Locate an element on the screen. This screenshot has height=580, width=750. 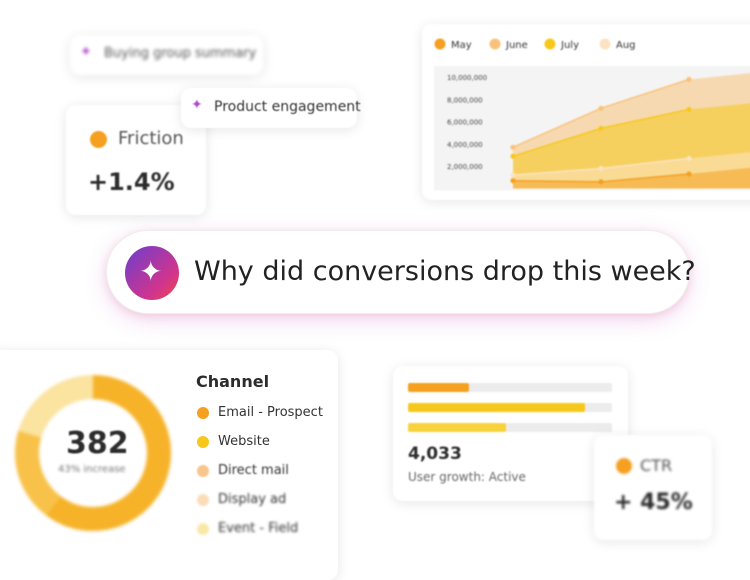
legend-label: June is located at coordinates (516, 45).